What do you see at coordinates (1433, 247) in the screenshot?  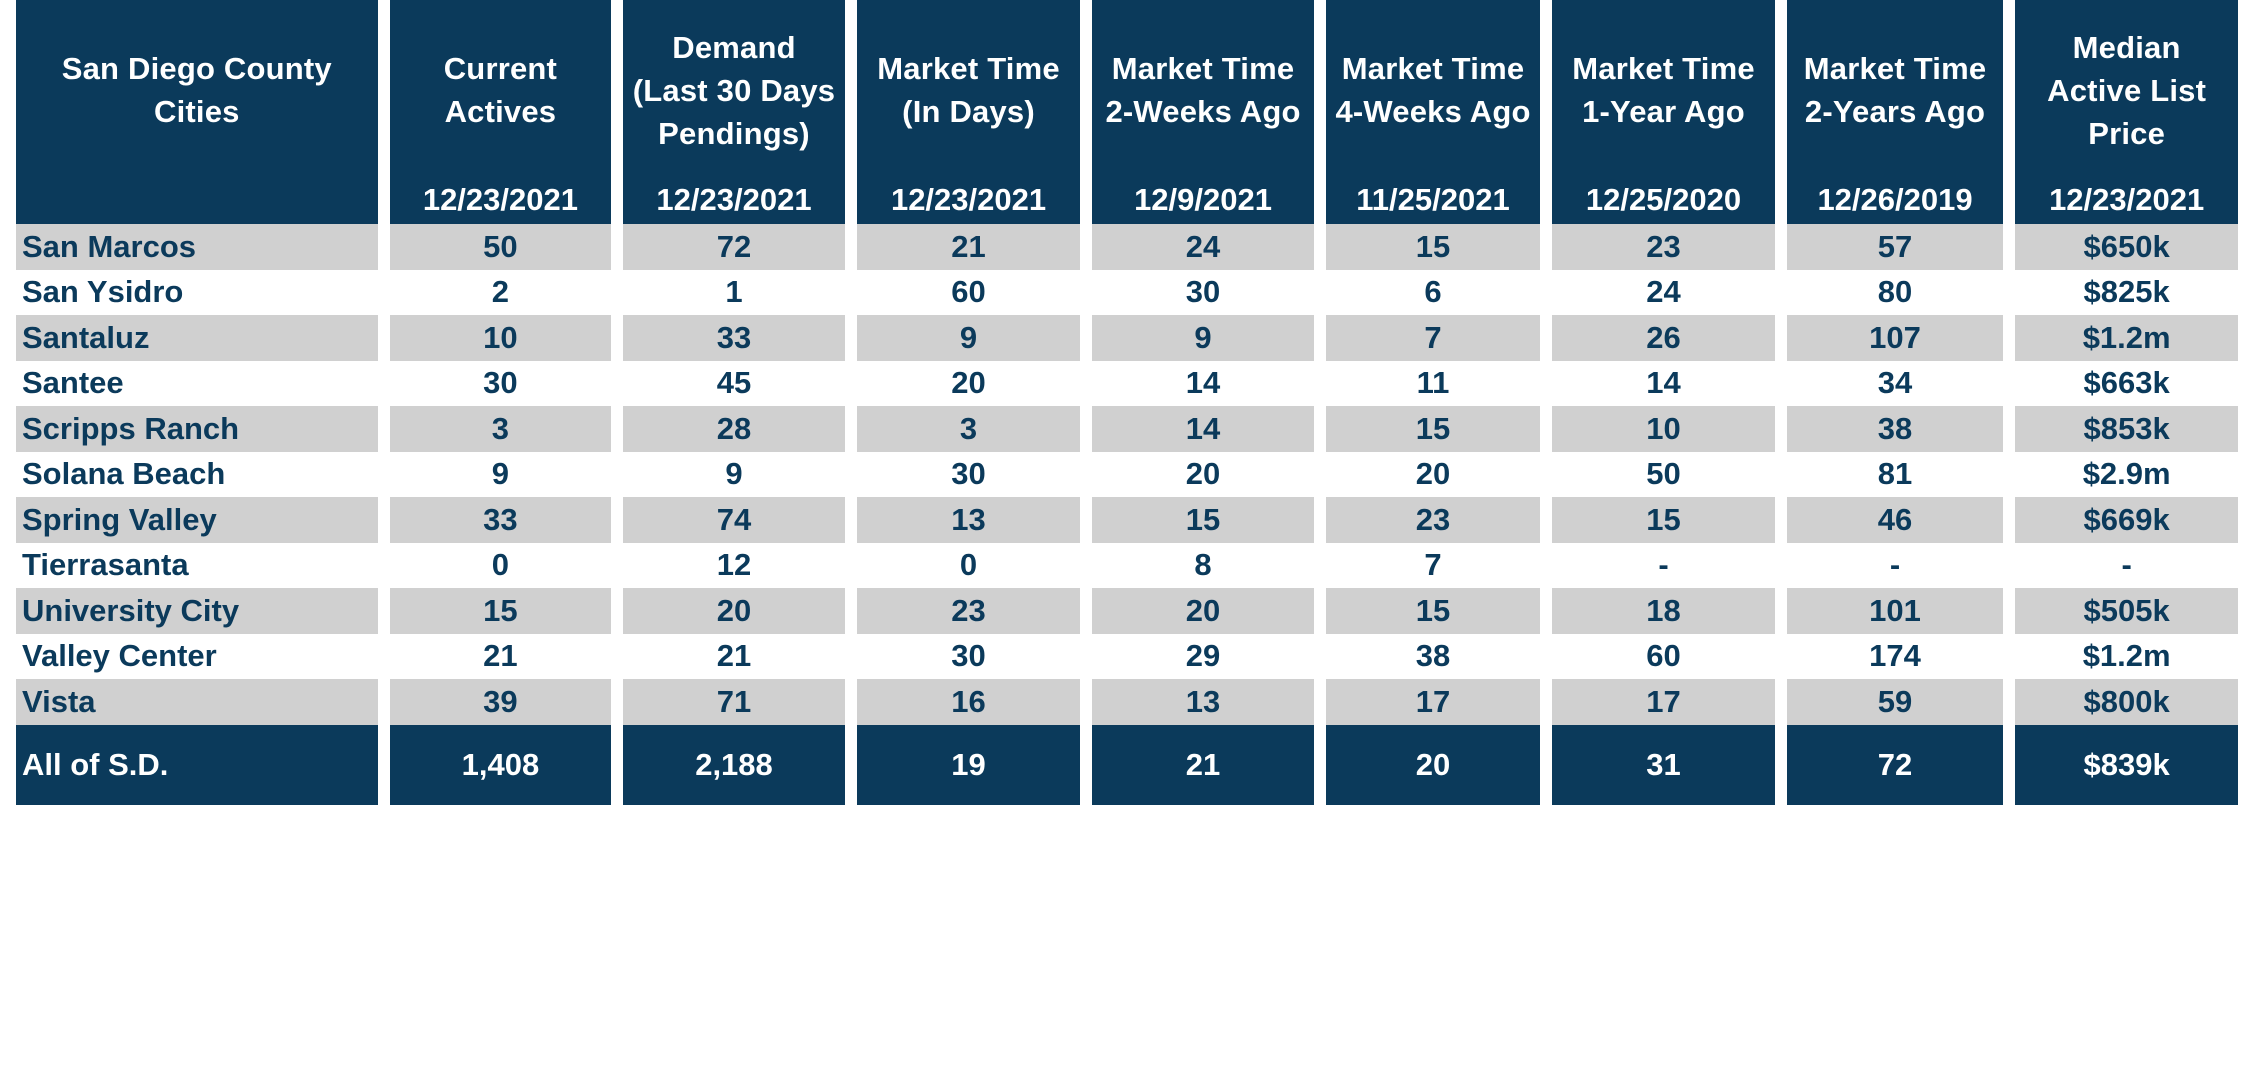 I see `data-cell: 15` at bounding box center [1433, 247].